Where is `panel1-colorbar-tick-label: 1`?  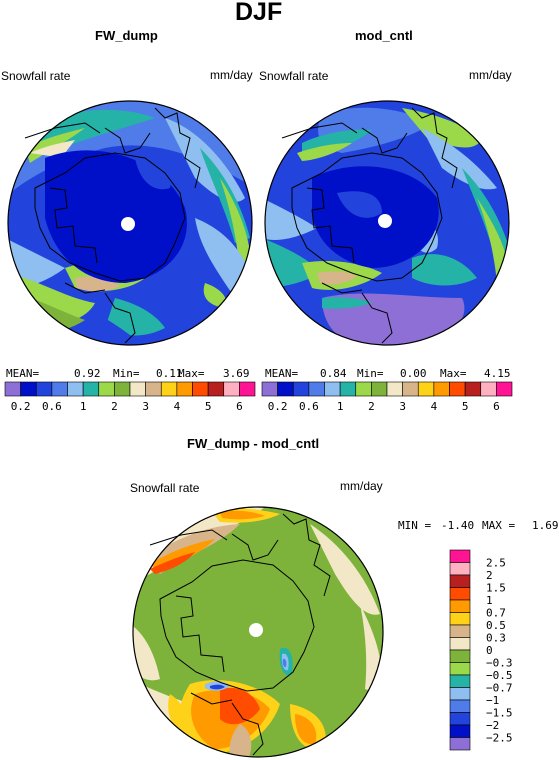
panel1-colorbar-tick-label: 1 is located at coordinates (83, 406).